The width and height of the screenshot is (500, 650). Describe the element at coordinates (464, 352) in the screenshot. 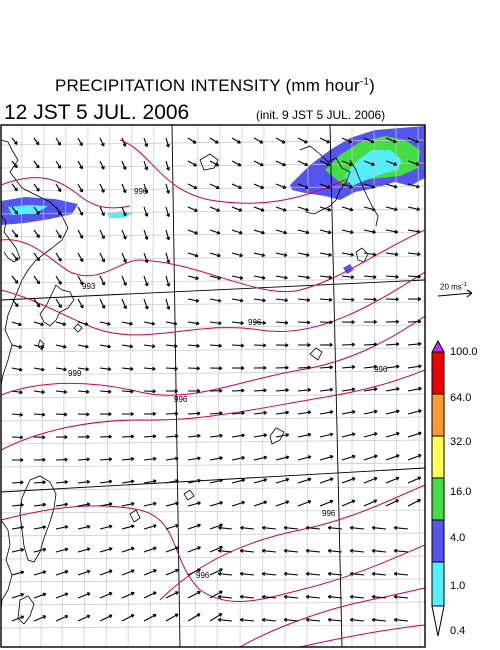

I see `colorbar-label: 100.0` at that location.